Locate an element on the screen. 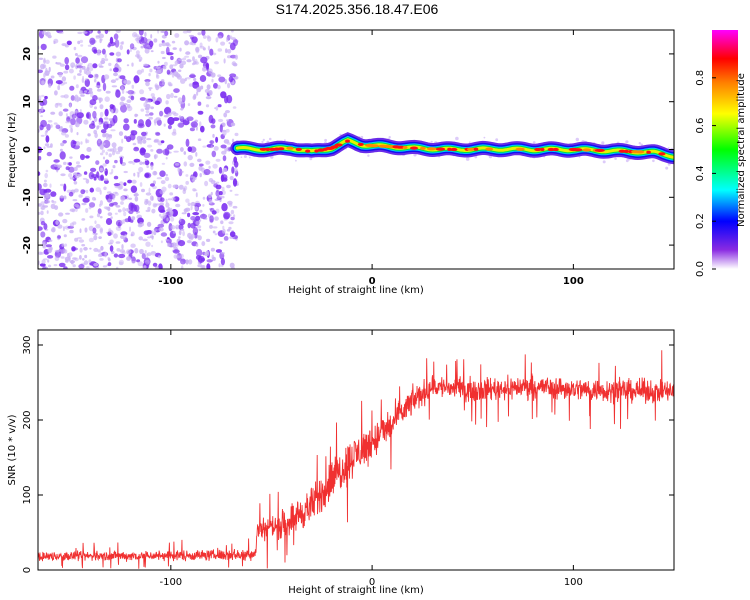 This screenshot has width=750, height=600. y-tick-label: 20 is located at coordinates (27, 54).